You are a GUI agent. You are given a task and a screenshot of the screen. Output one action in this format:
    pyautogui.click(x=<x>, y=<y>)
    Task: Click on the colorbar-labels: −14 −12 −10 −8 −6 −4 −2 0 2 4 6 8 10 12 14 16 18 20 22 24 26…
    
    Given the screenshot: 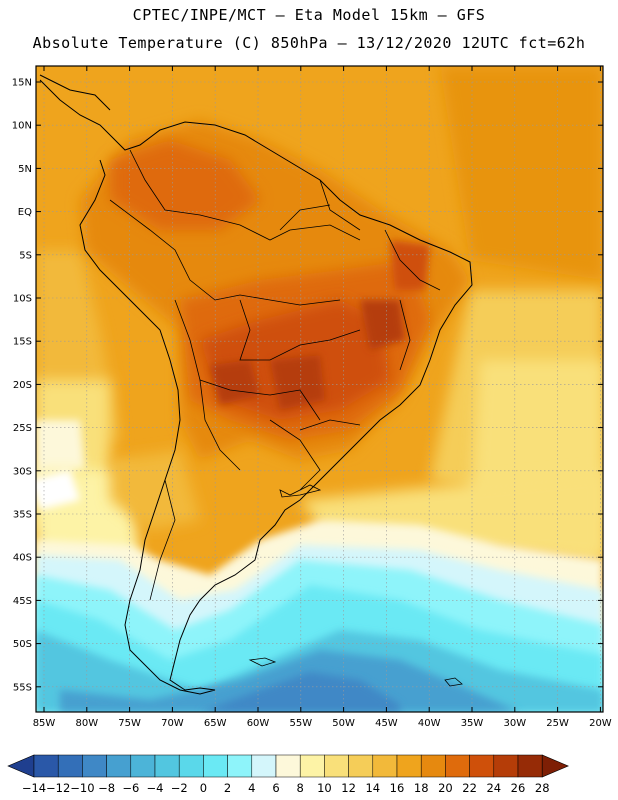 What is the action you would take?
    pyautogui.click(x=286, y=788)
    